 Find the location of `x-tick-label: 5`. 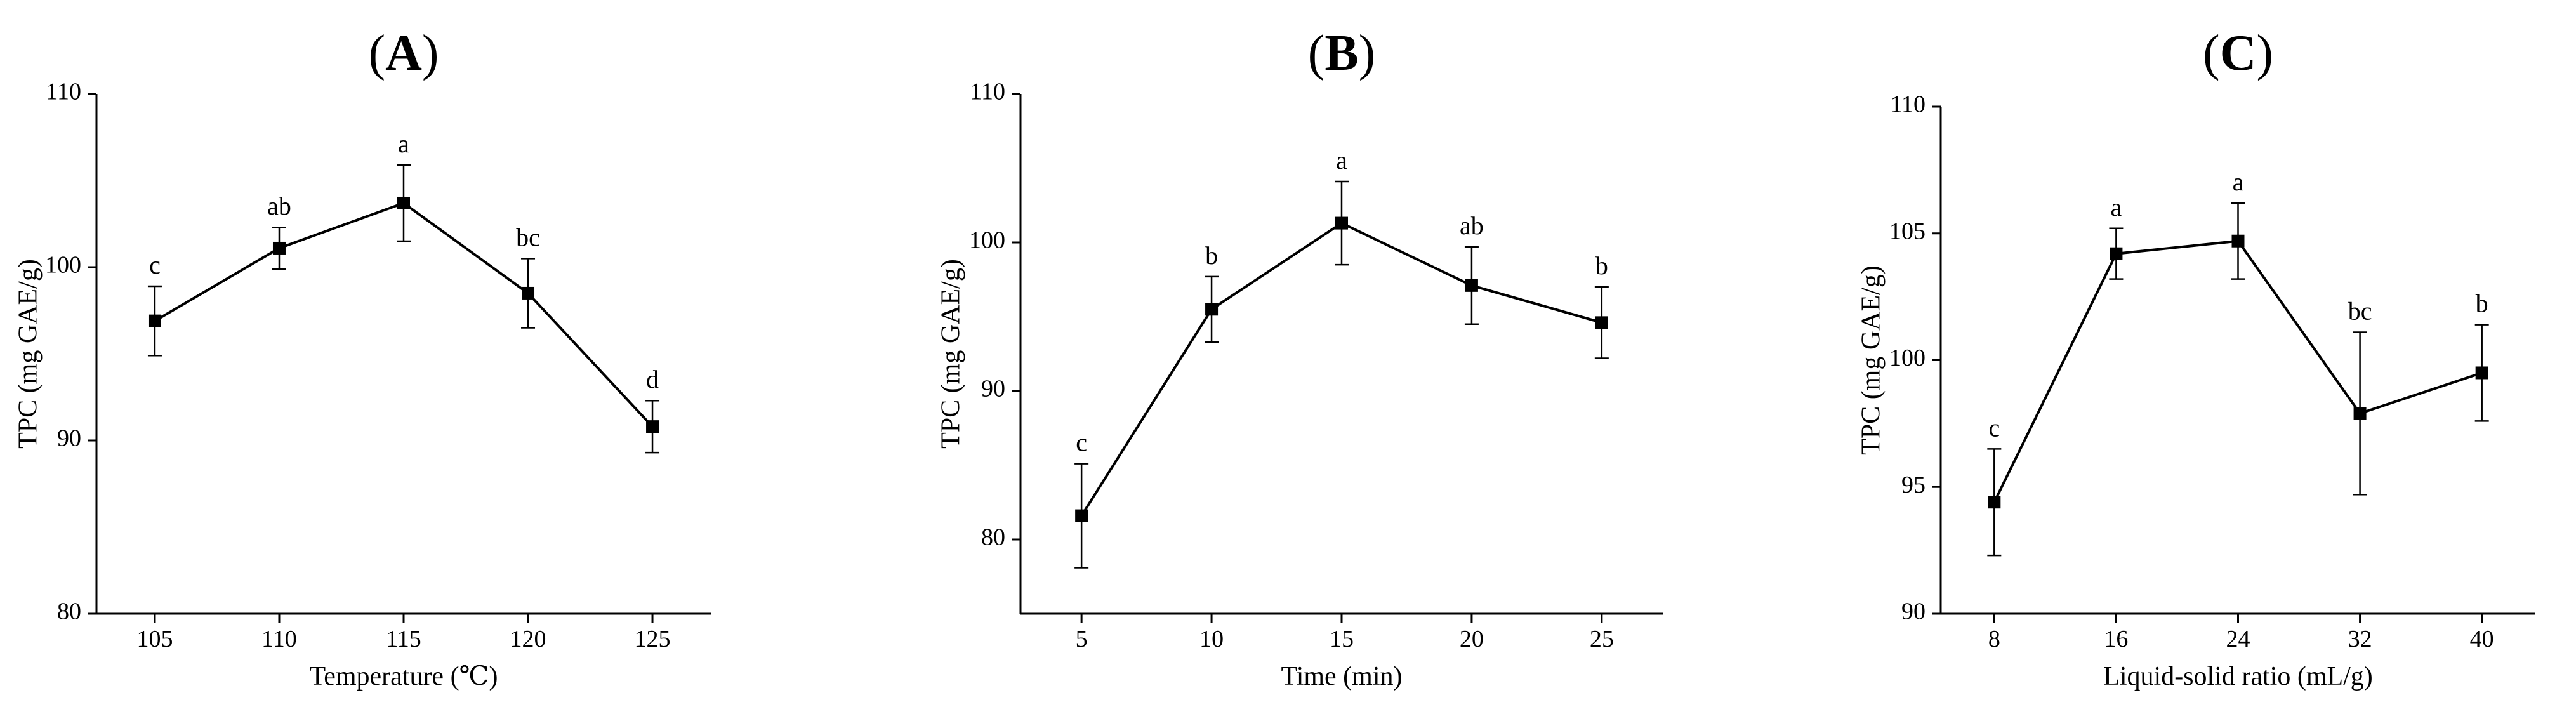

x-tick-label: 5 is located at coordinates (1082, 639).